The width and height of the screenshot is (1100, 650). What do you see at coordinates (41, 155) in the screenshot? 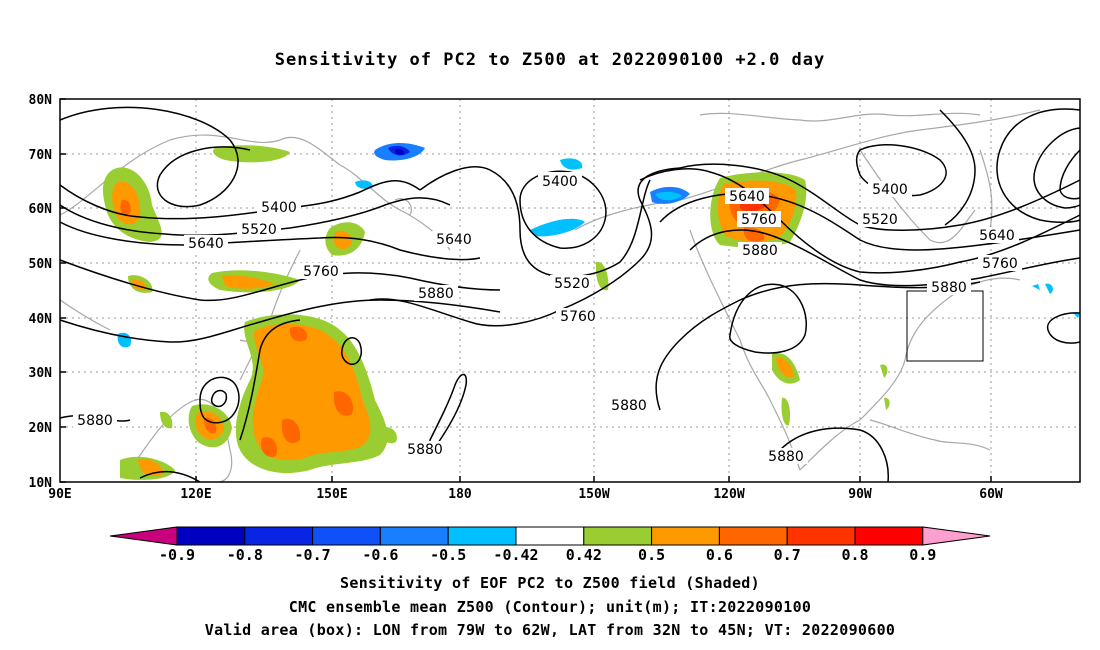
I see `lat-label-70n: 70N` at bounding box center [41, 155].